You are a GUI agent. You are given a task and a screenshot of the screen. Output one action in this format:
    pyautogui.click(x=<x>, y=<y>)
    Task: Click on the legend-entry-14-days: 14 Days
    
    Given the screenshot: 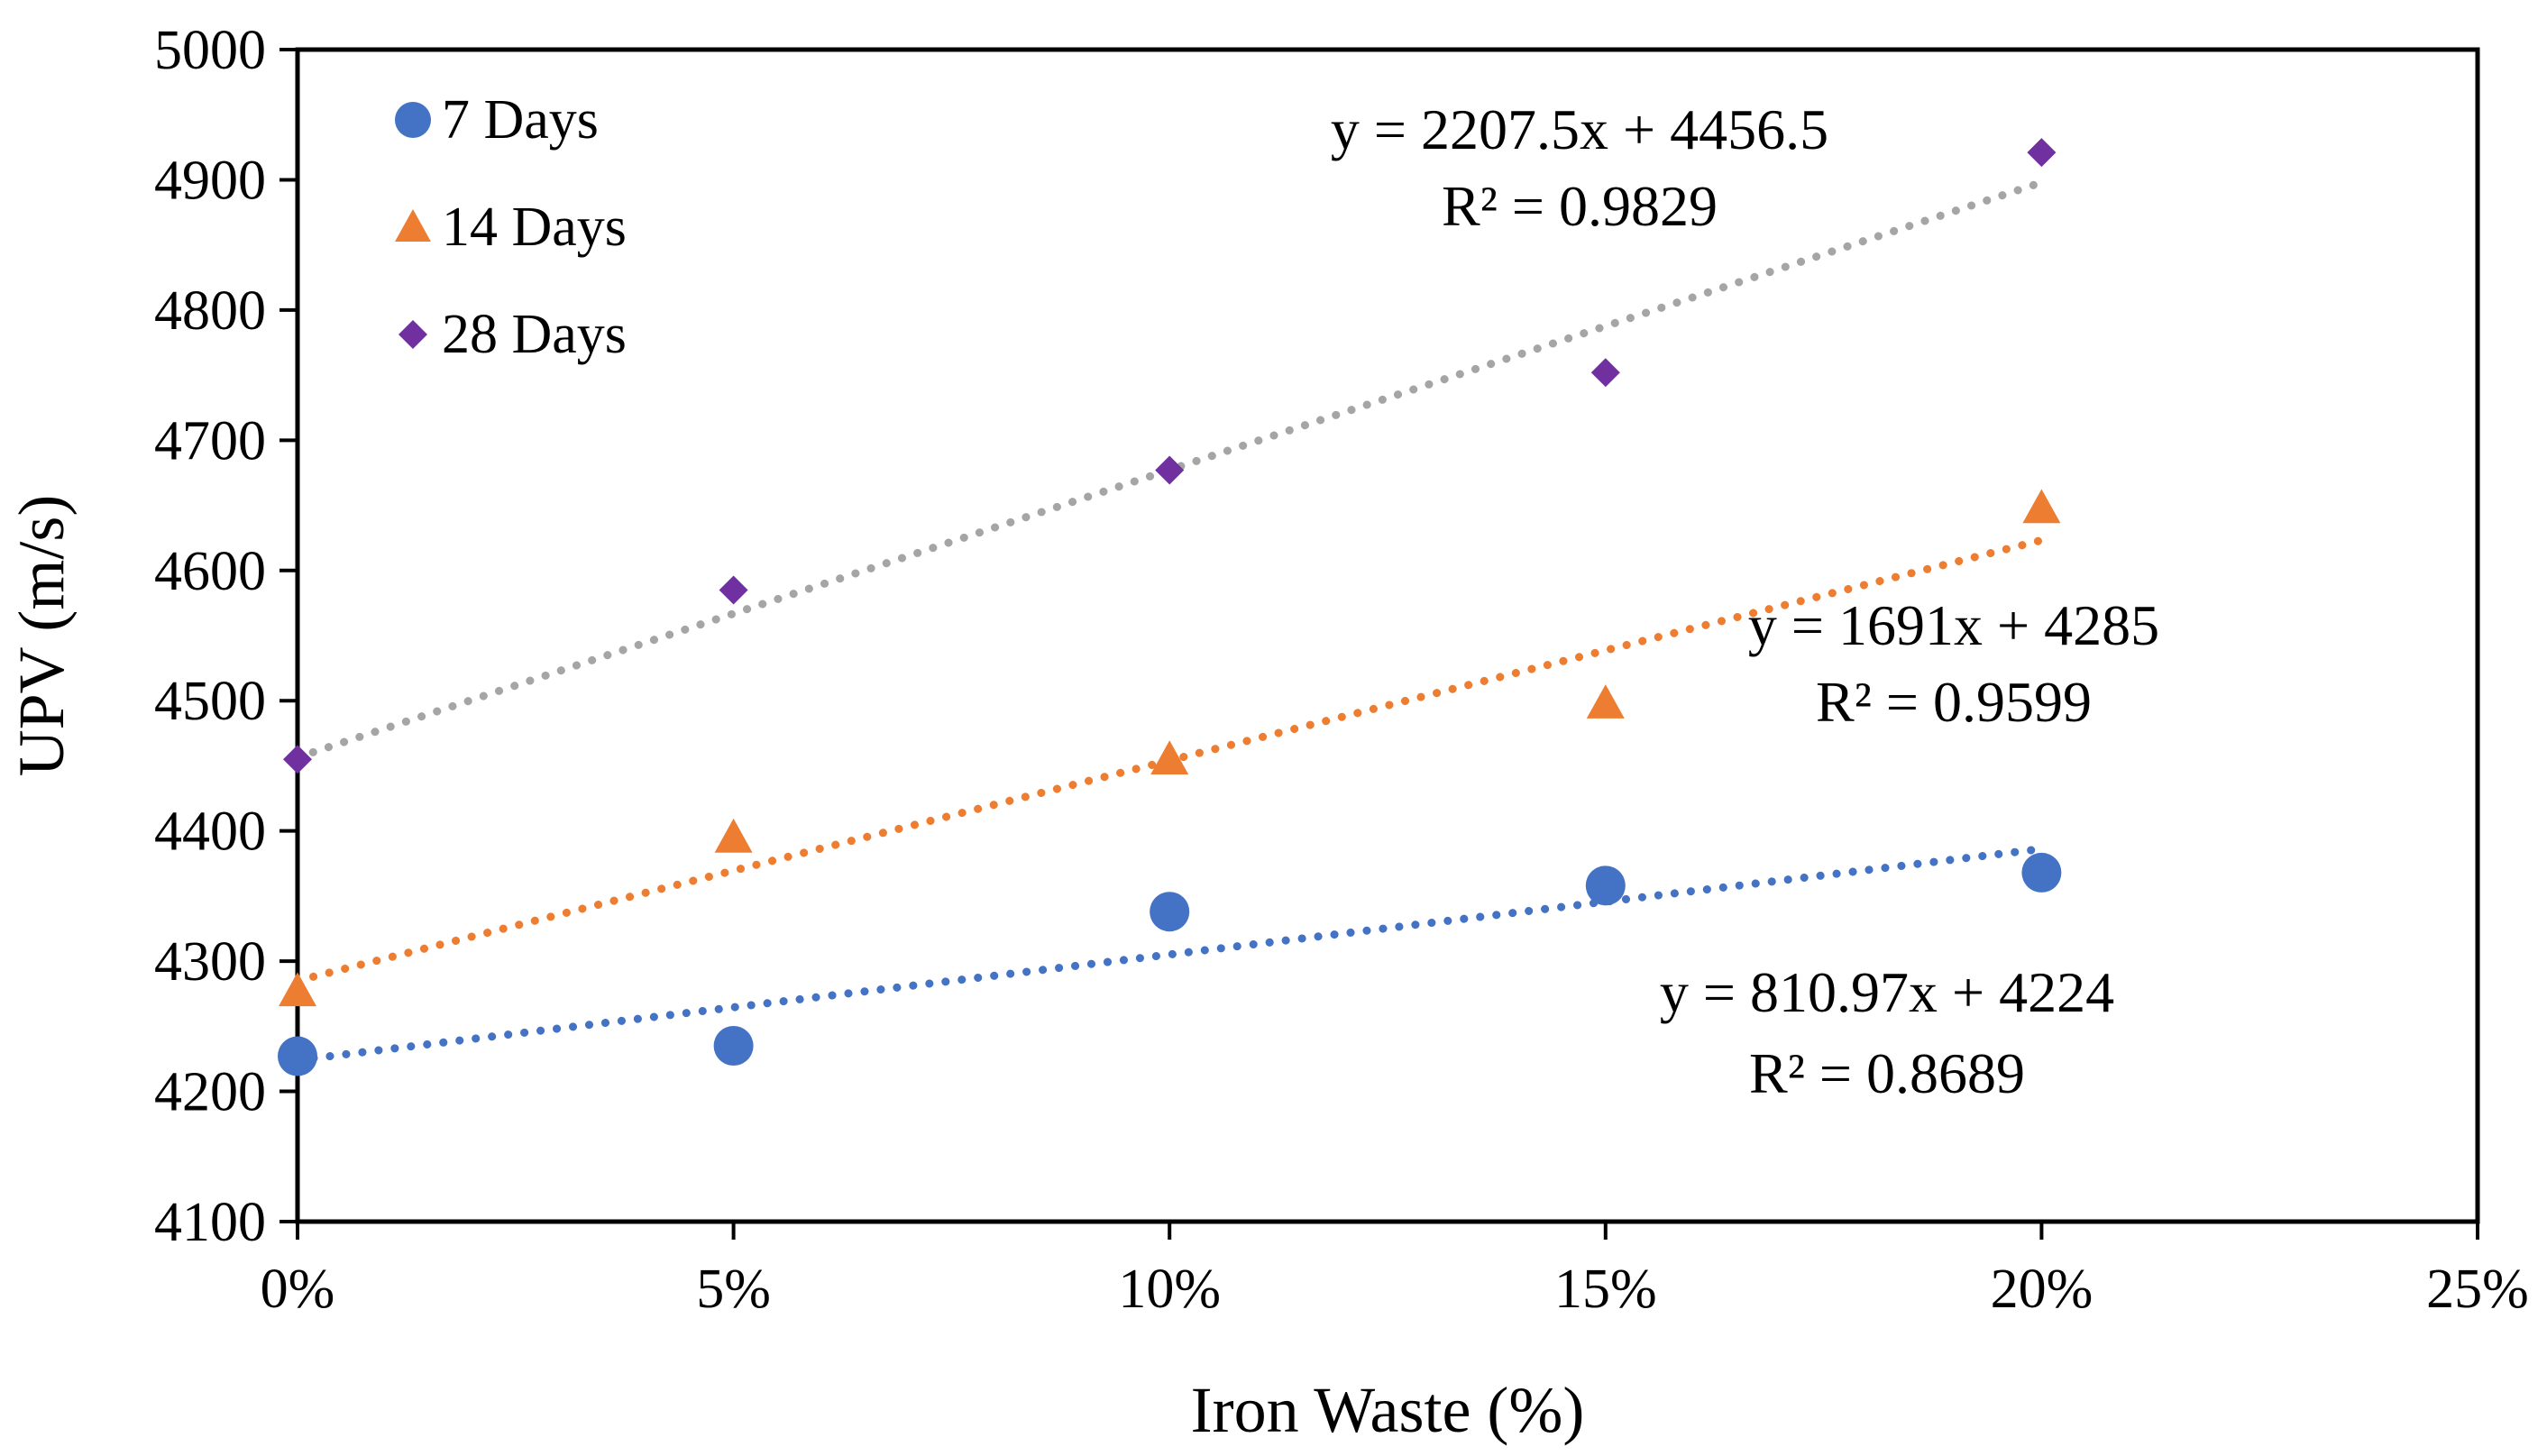 What is the action you would take?
    pyautogui.click(x=511, y=227)
    